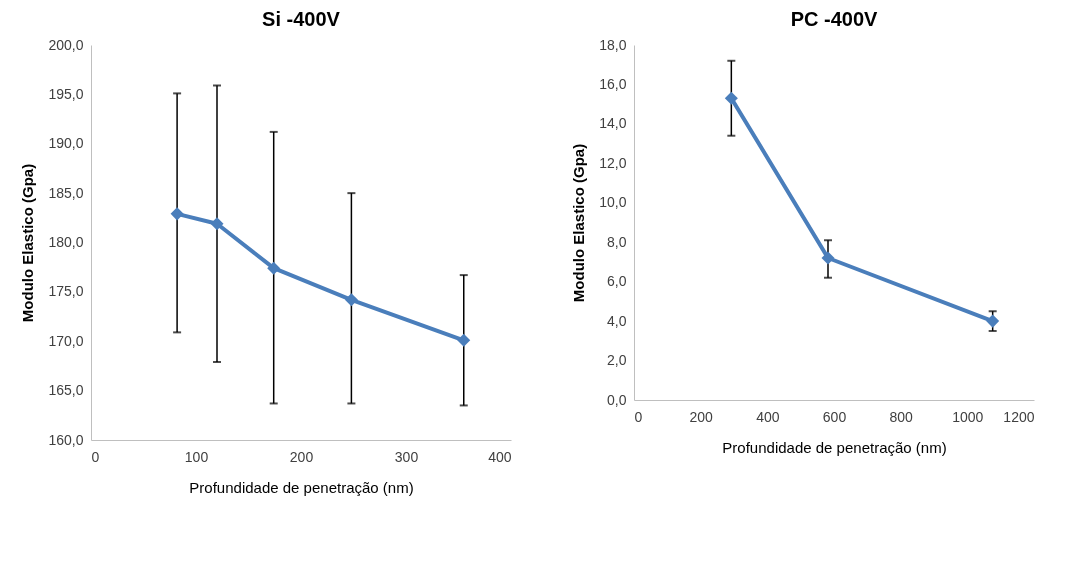 The width and height of the screenshot is (1065, 579). What do you see at coordinates (613, 162) in the screenshot?
I see `y-tick-label: 12,0` at bounding box center [613, 162].